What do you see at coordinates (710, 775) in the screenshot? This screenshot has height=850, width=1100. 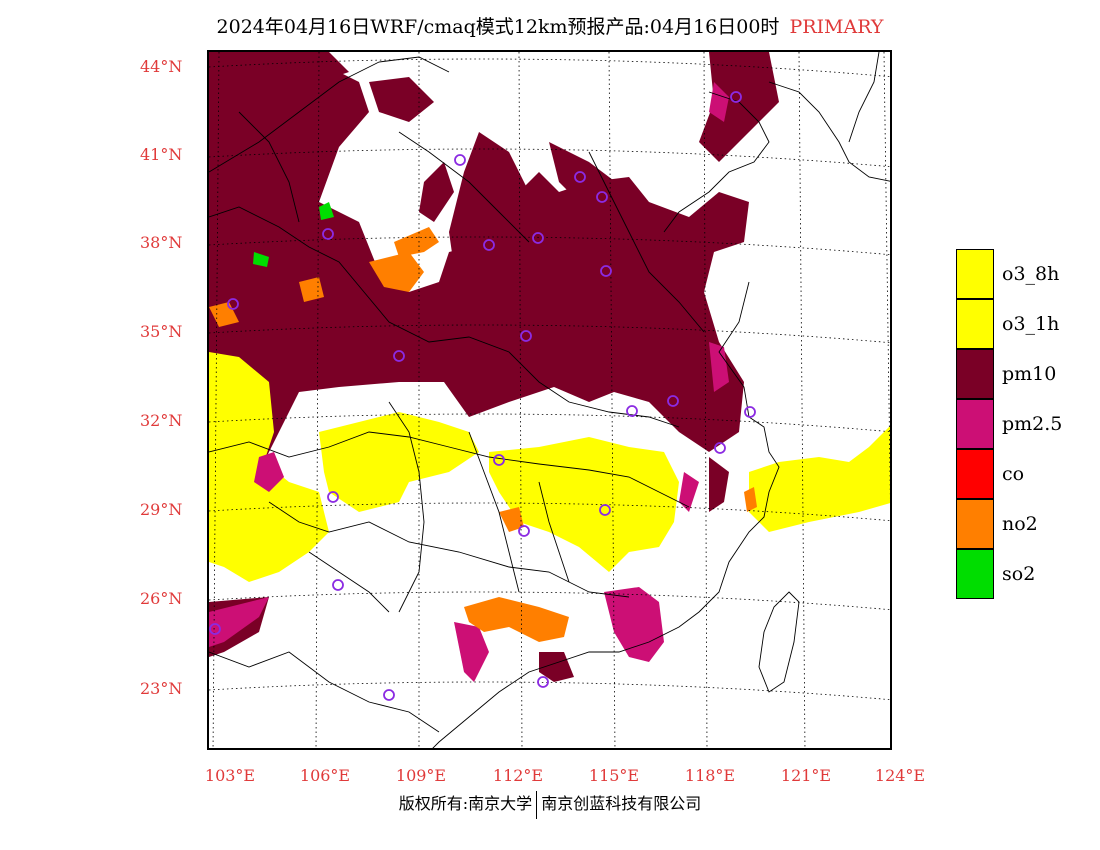 I see `lon-label-118: 118°E` at bounding box center [710, 775].